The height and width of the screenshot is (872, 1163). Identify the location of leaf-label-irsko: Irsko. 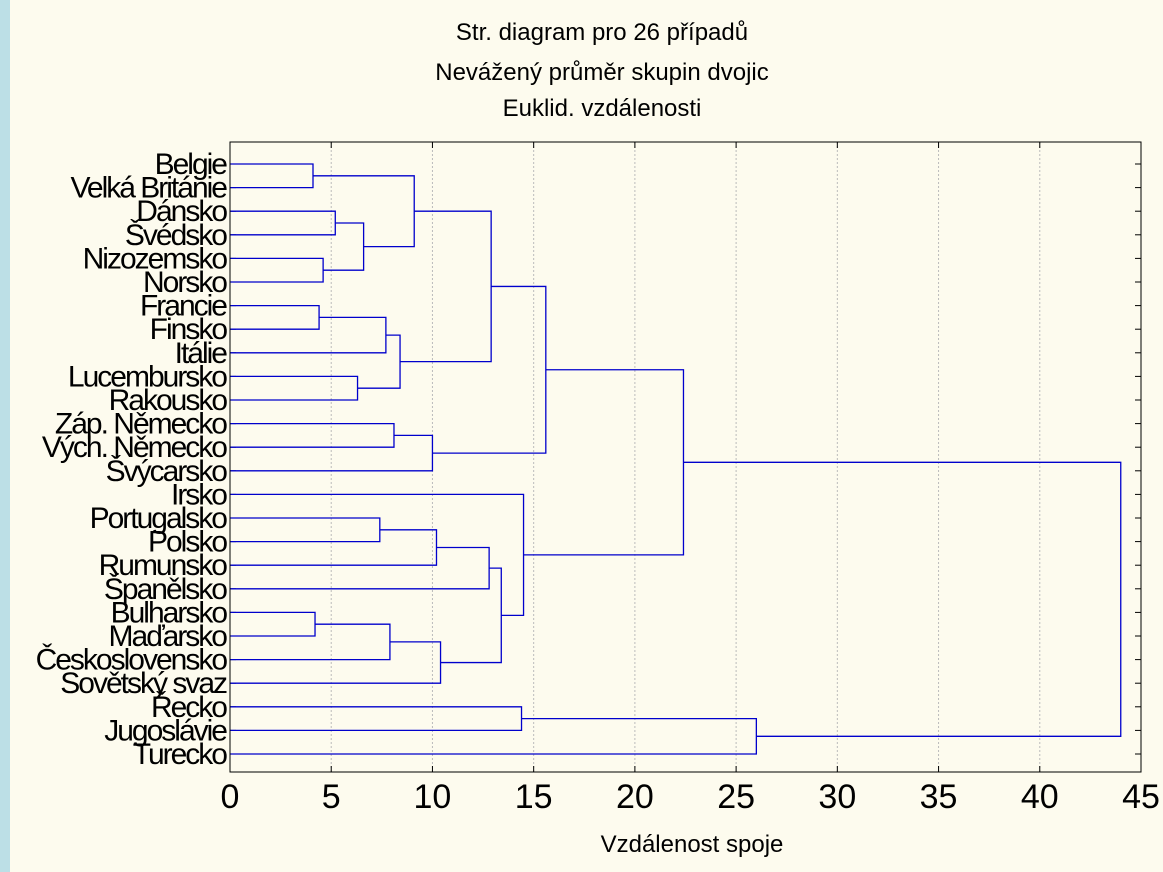
(199, 494).